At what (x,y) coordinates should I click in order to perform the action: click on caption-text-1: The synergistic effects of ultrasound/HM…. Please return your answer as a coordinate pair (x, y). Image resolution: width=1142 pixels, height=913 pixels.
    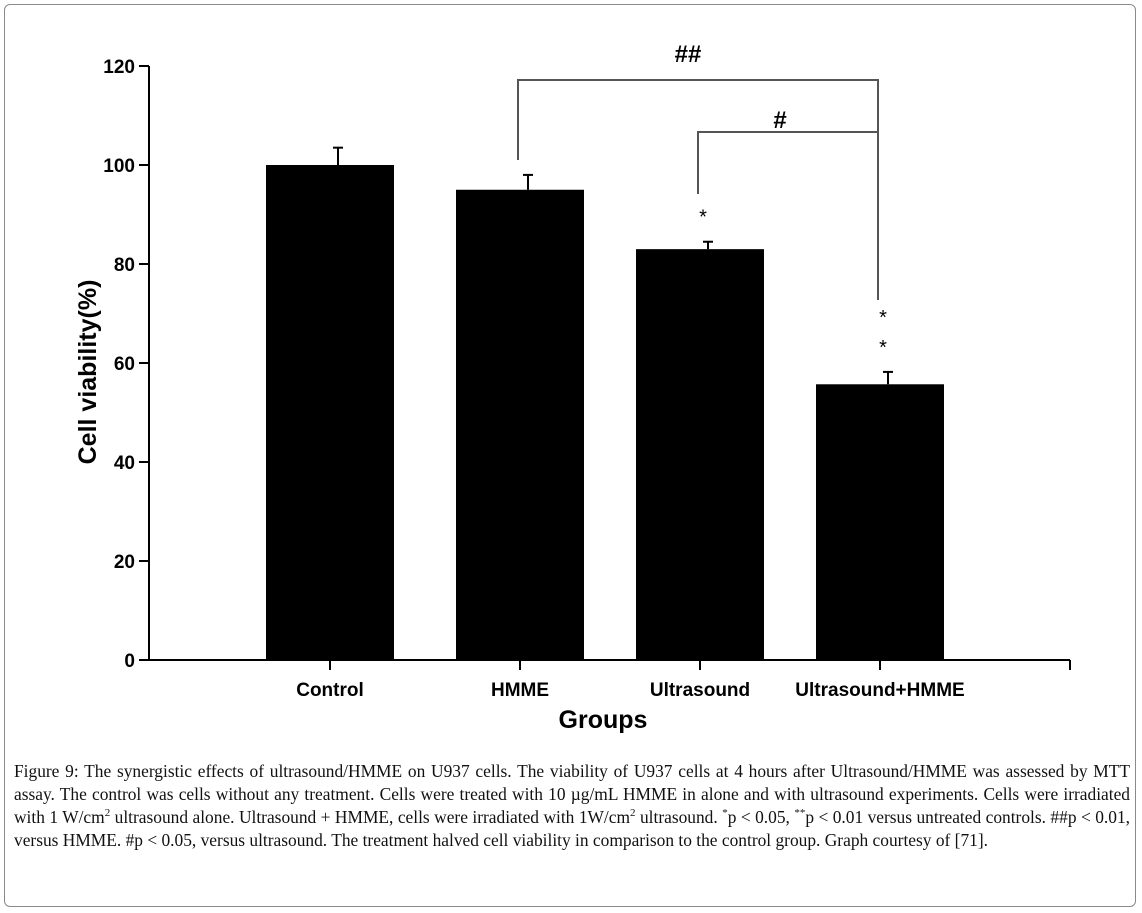
    Looking at the image, I should click on (572, 794).